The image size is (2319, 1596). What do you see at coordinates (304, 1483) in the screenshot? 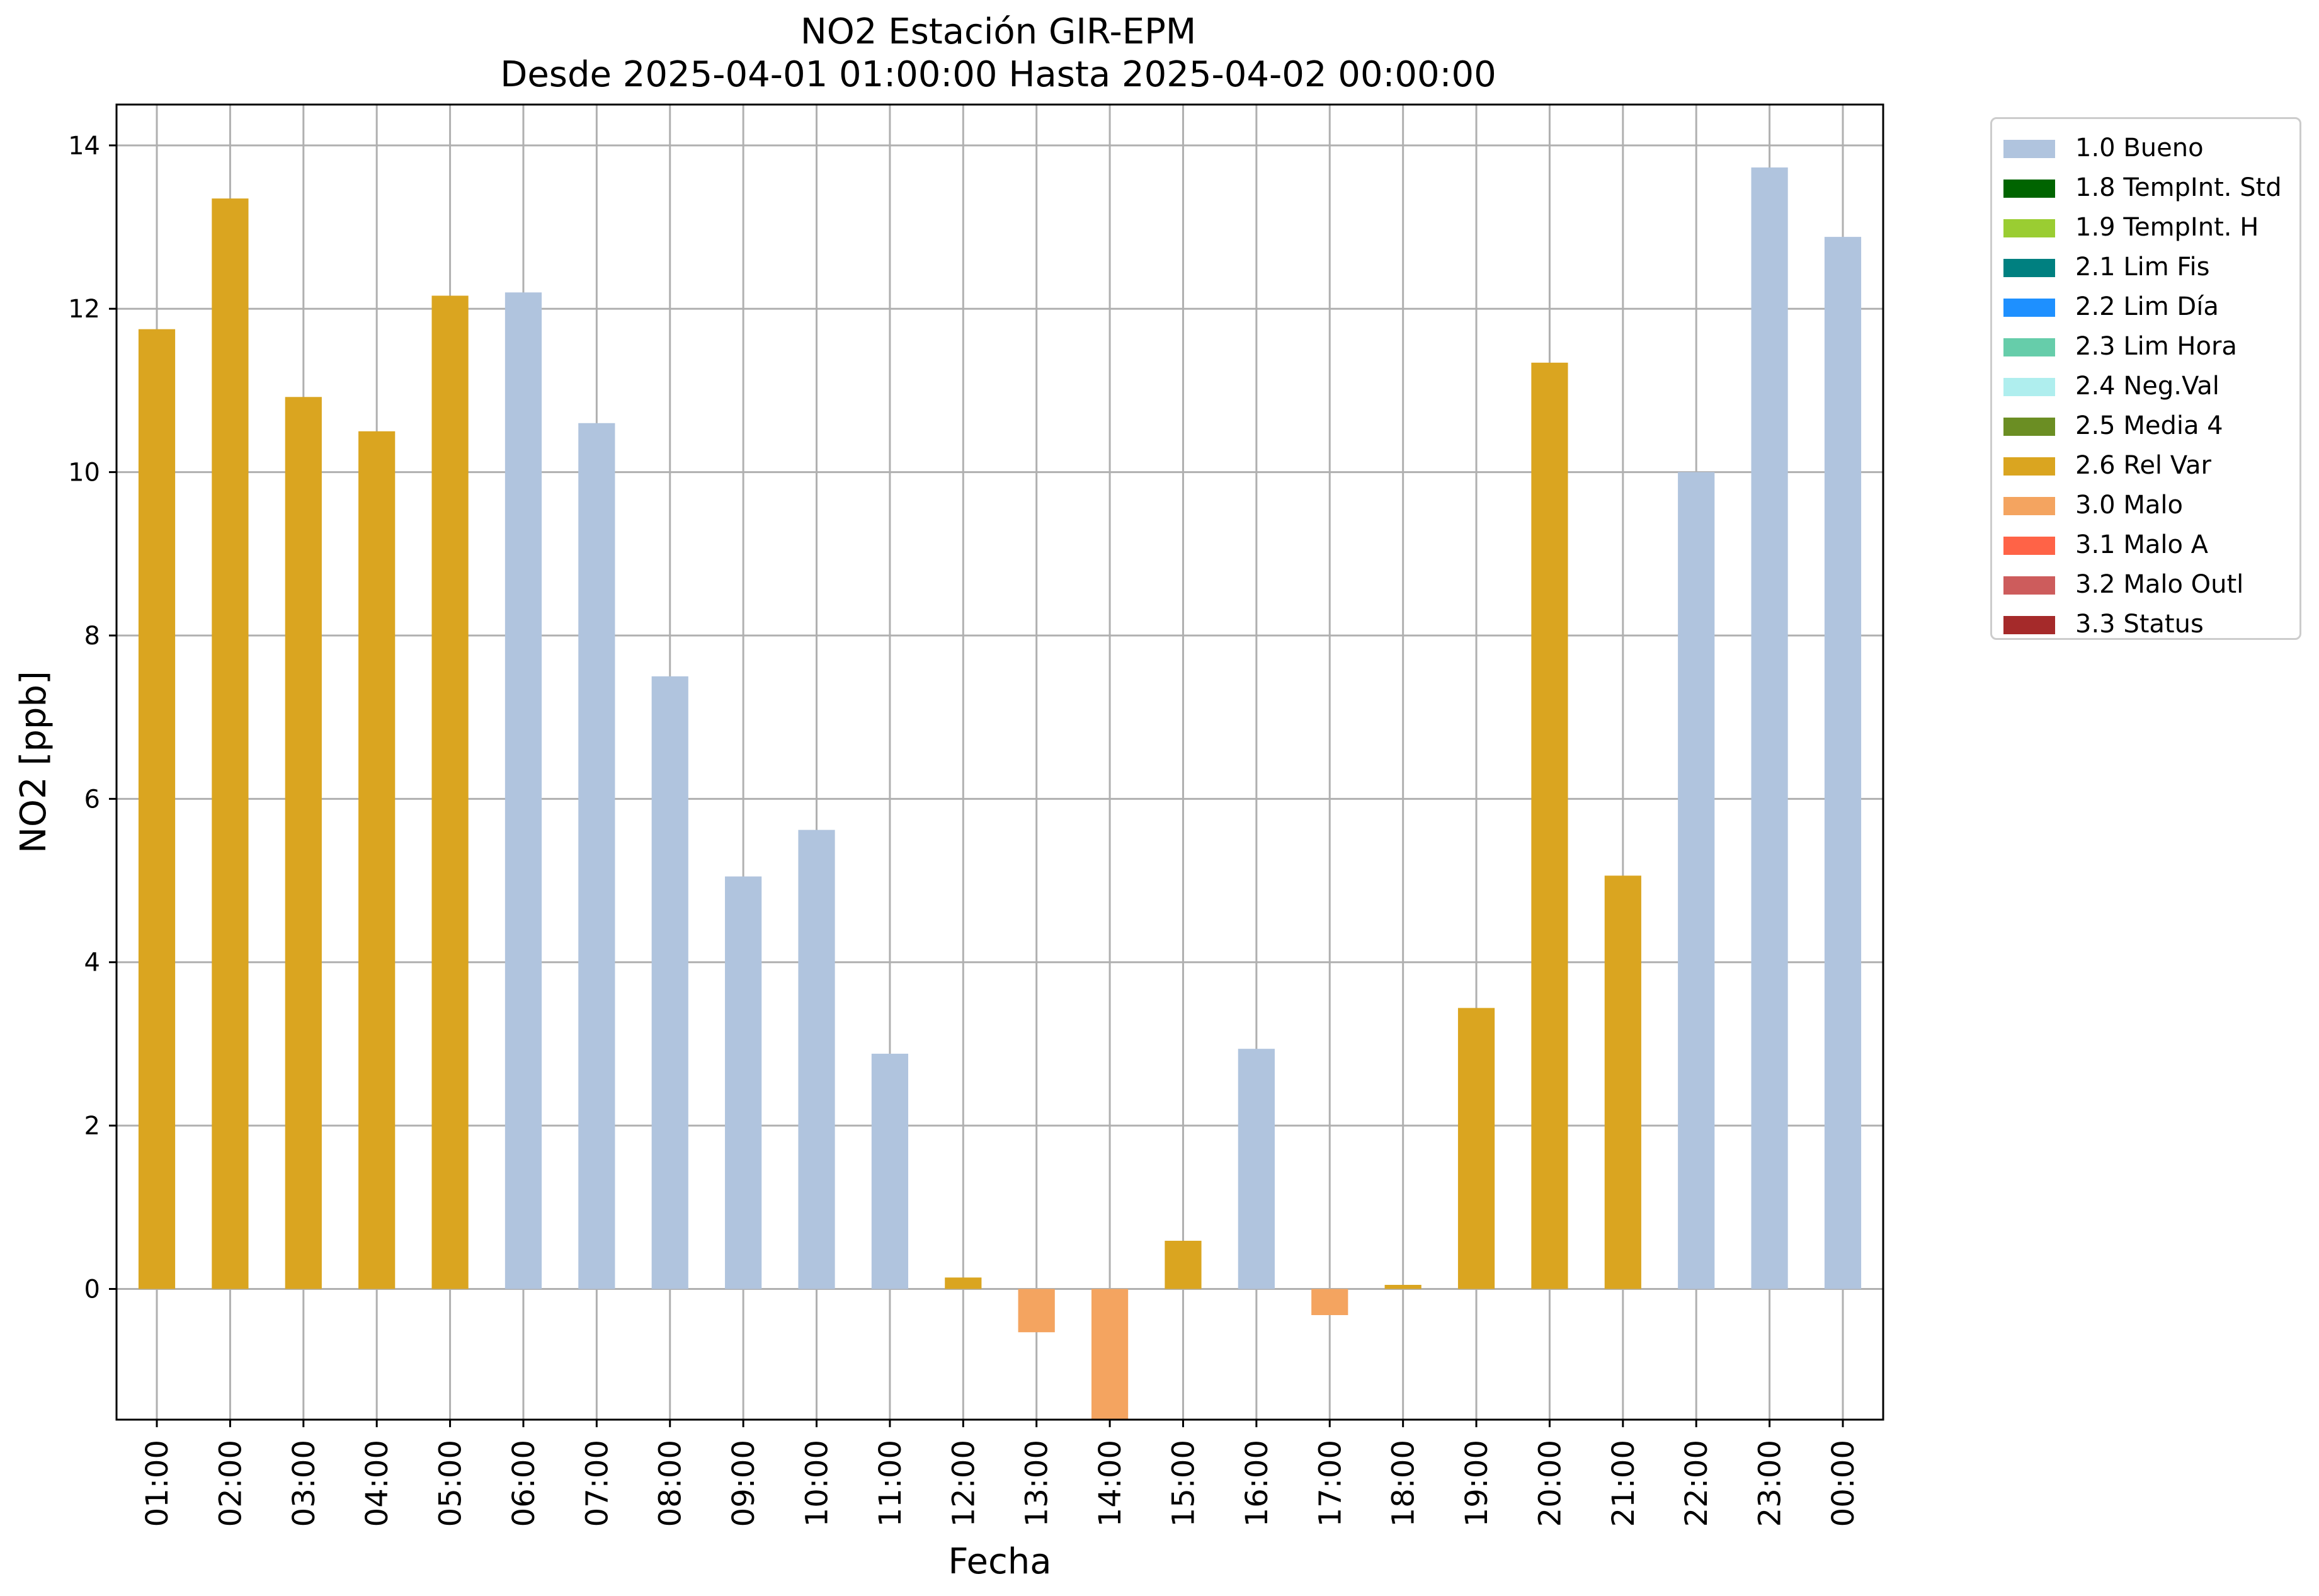
I see `x-tick-label: 03:00` at bounding box center [304, 1483].